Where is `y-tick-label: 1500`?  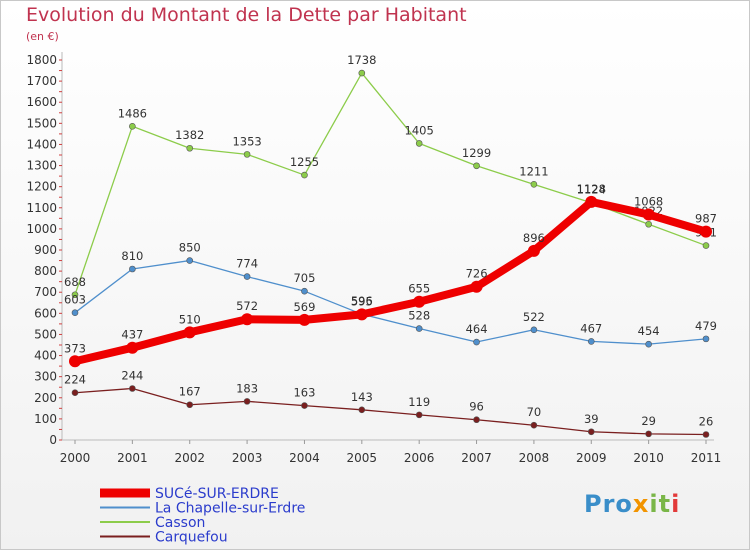
y-tick-label: 1500 is located at coordinates (41, 123).